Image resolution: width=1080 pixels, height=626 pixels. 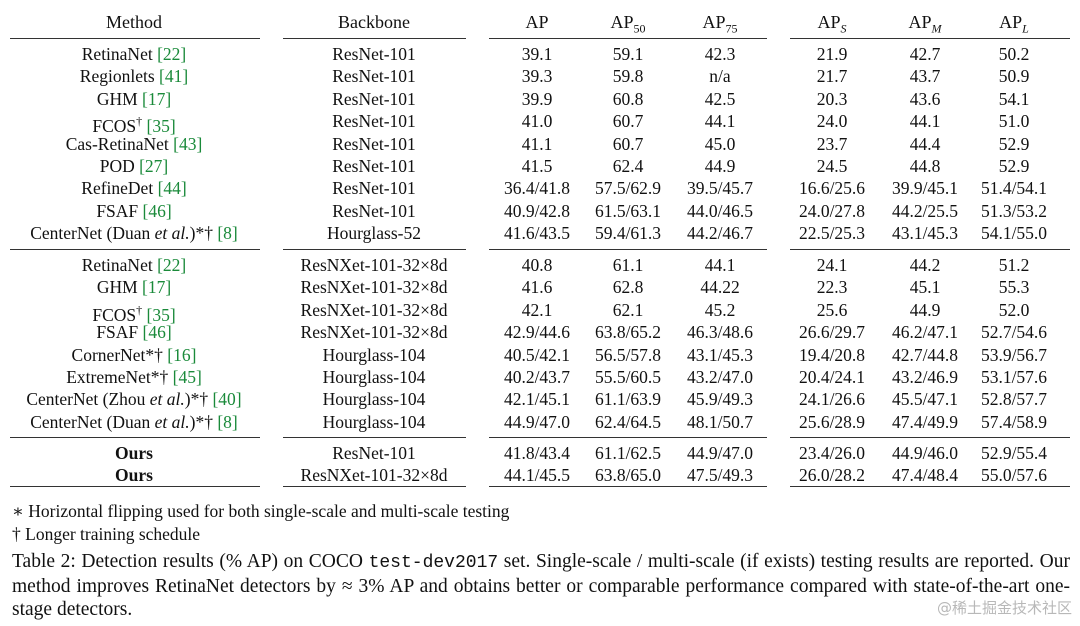 What do you see at coordinates (720, 421) in the screenshot?
I see `ap75-cell: 48.1/50.7` at bounding box center [720, 421].